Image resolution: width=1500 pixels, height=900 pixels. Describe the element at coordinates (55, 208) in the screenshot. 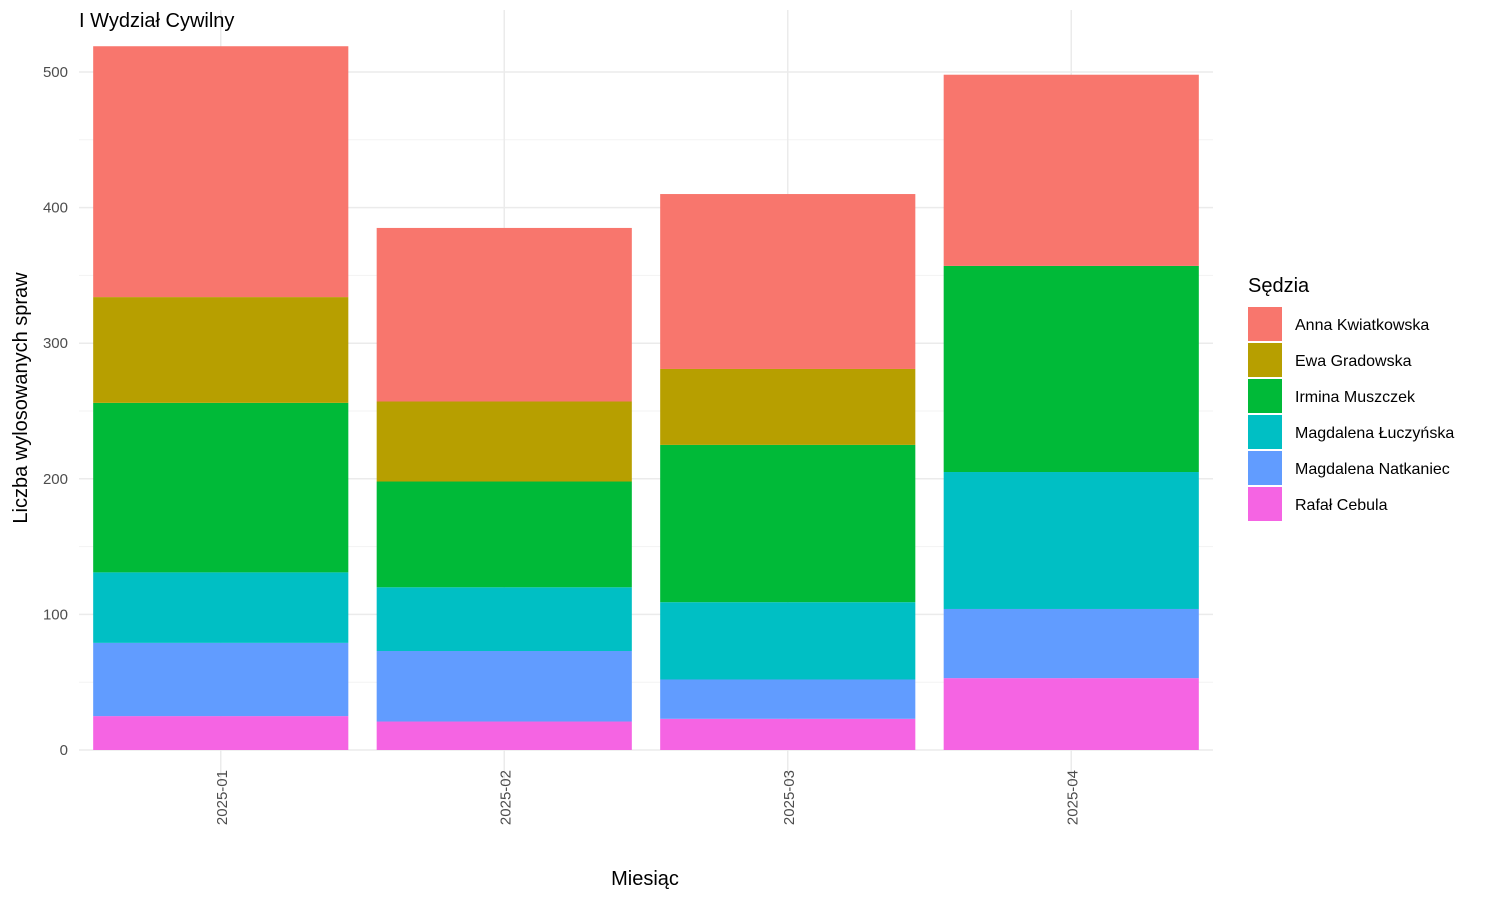

I see `y-tick-label: 400` at that location.